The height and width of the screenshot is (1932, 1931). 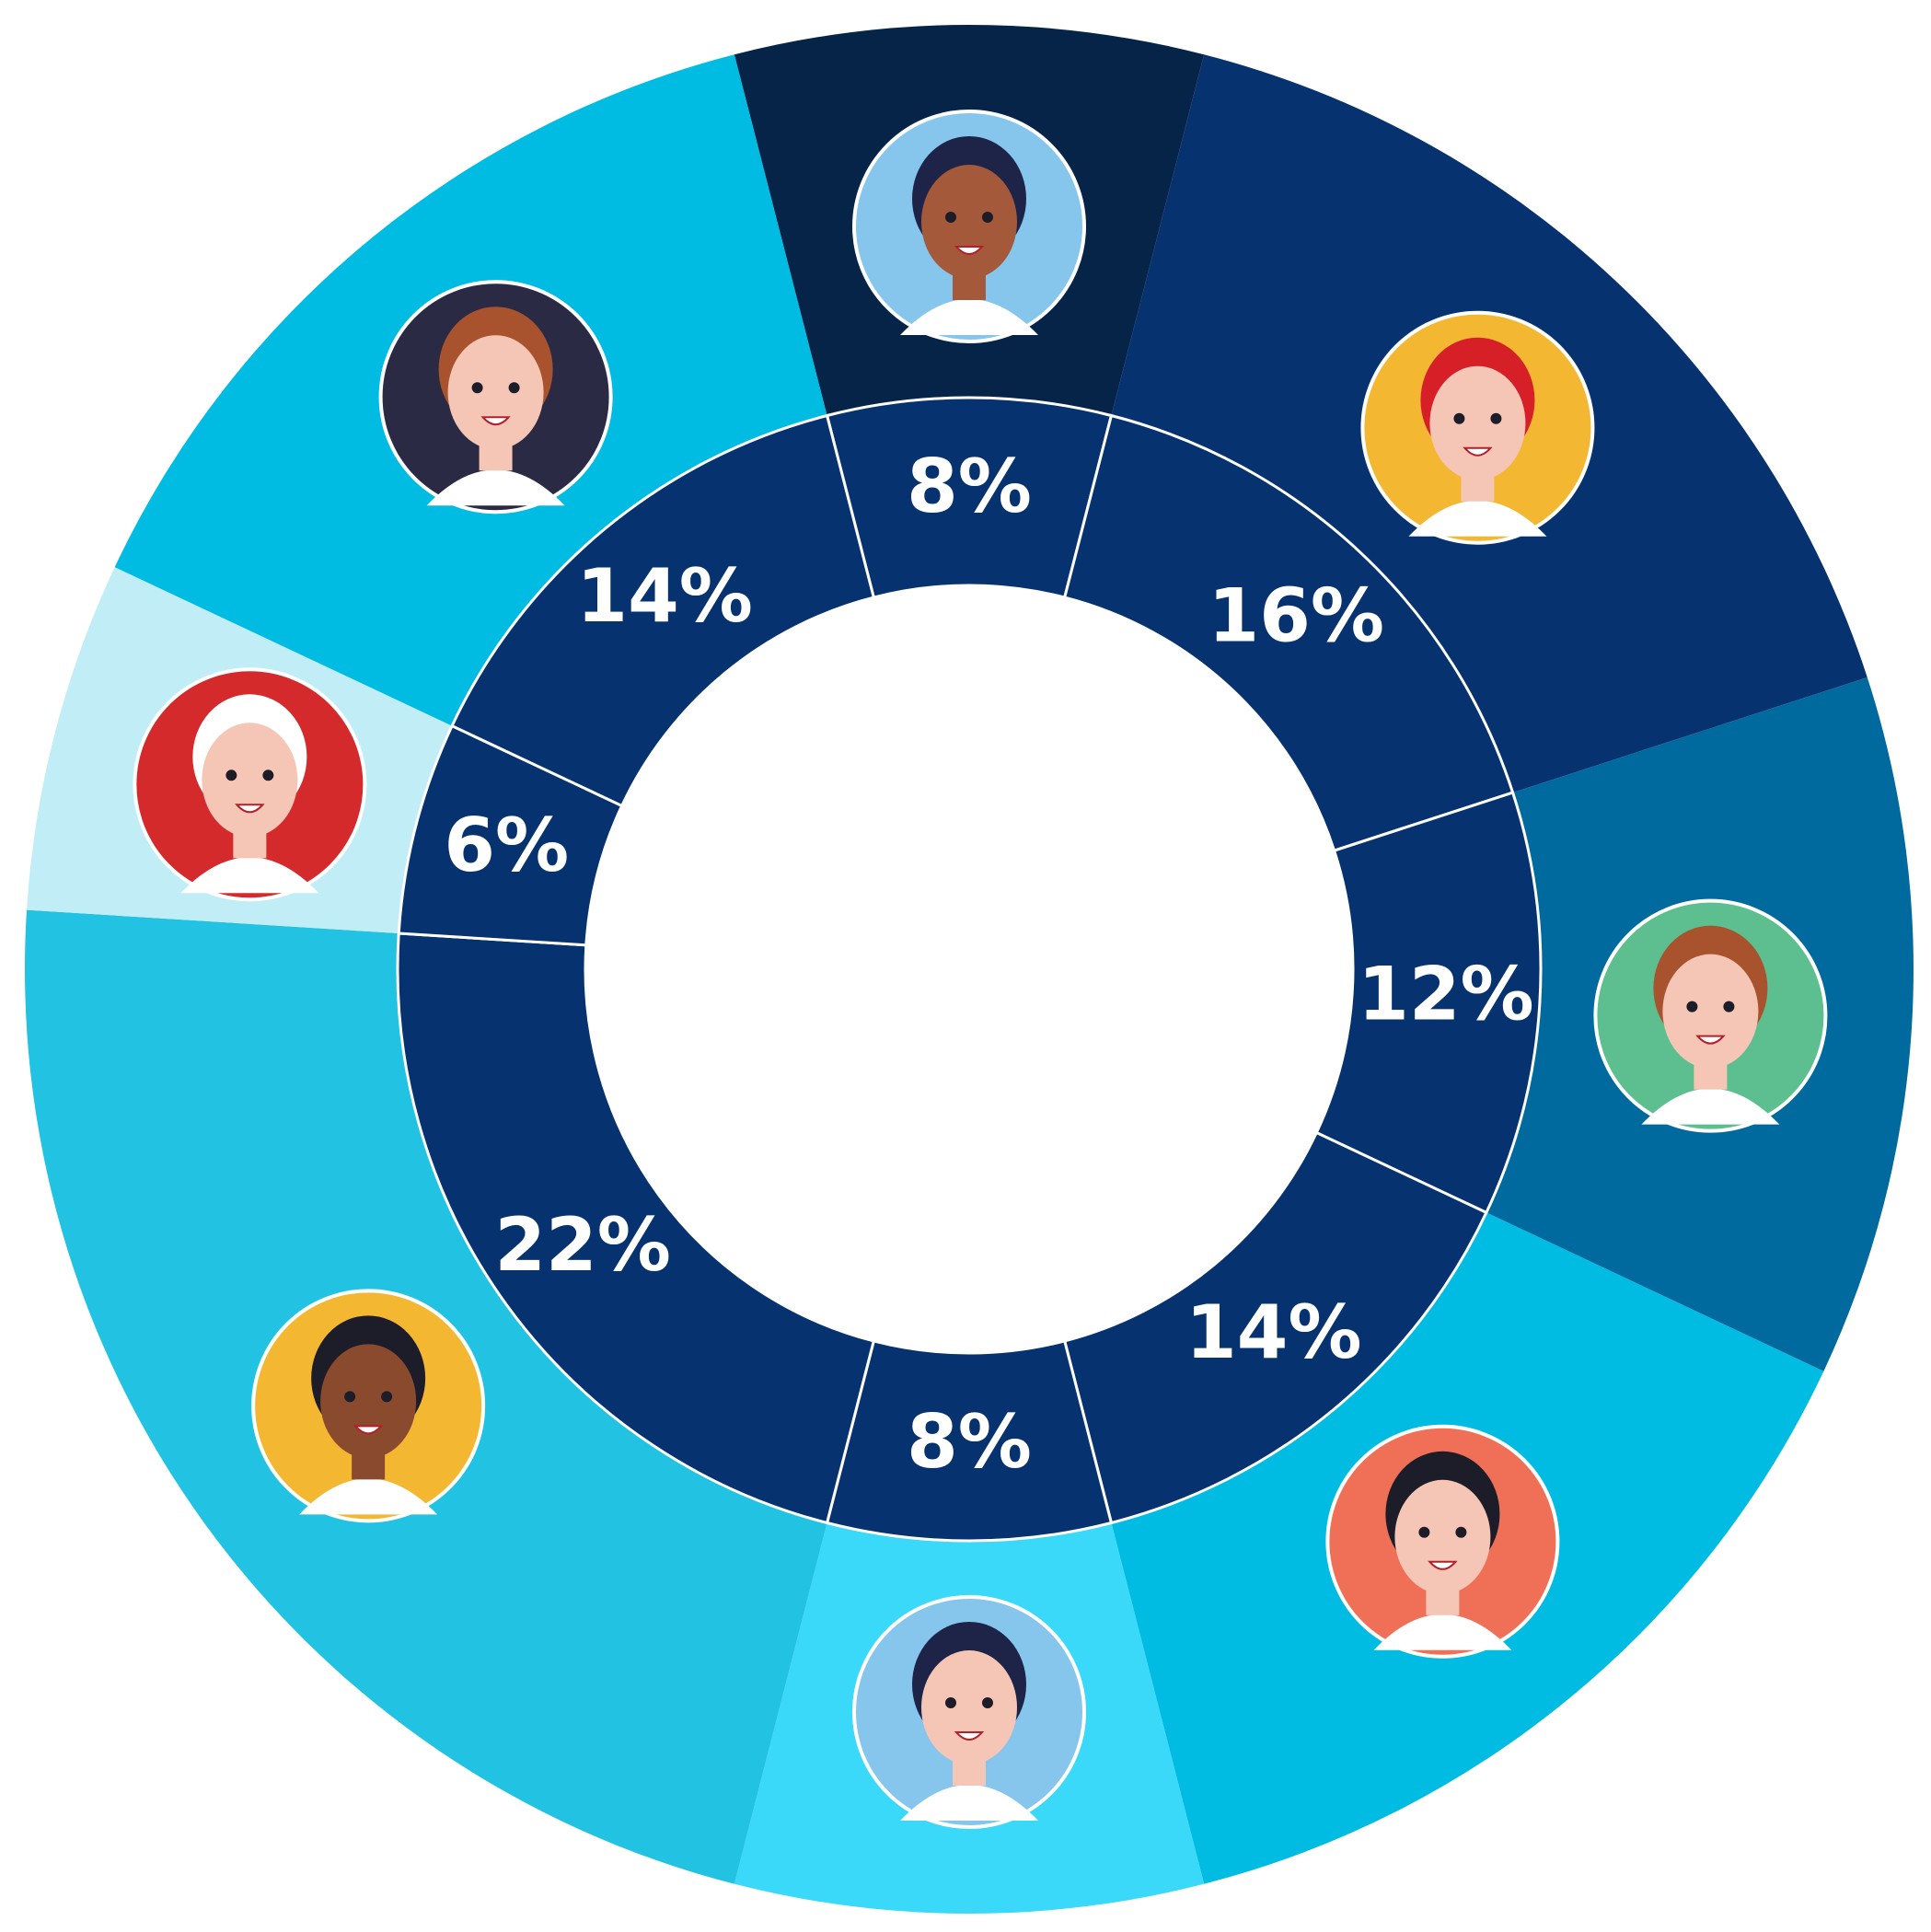 What do you see at coordinates (1296, 616) in the screenshot?
I see `value-label: 16%` at bounding box center [1296, 616].